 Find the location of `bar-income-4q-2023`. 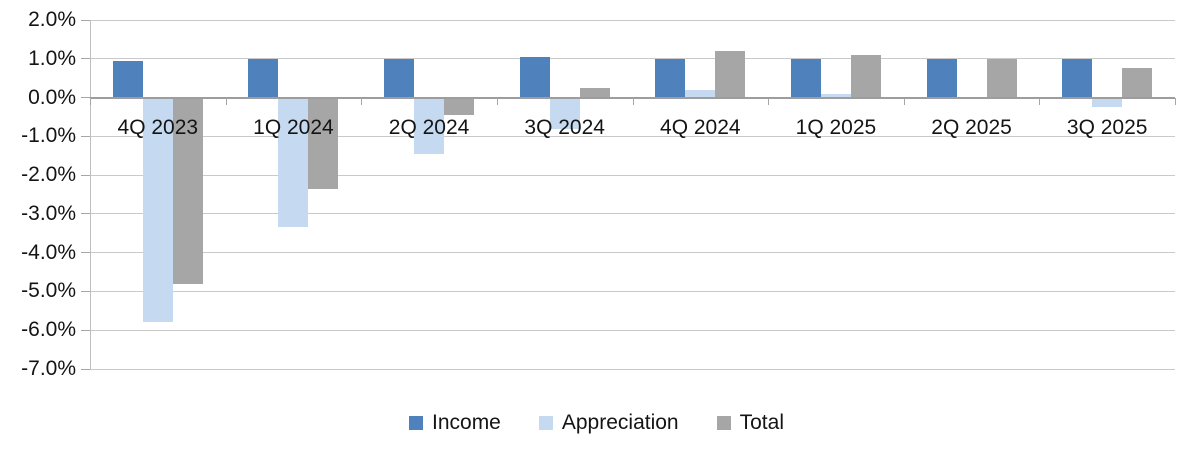

bar-income-4q-2023 is located at coordinates (127, 79).